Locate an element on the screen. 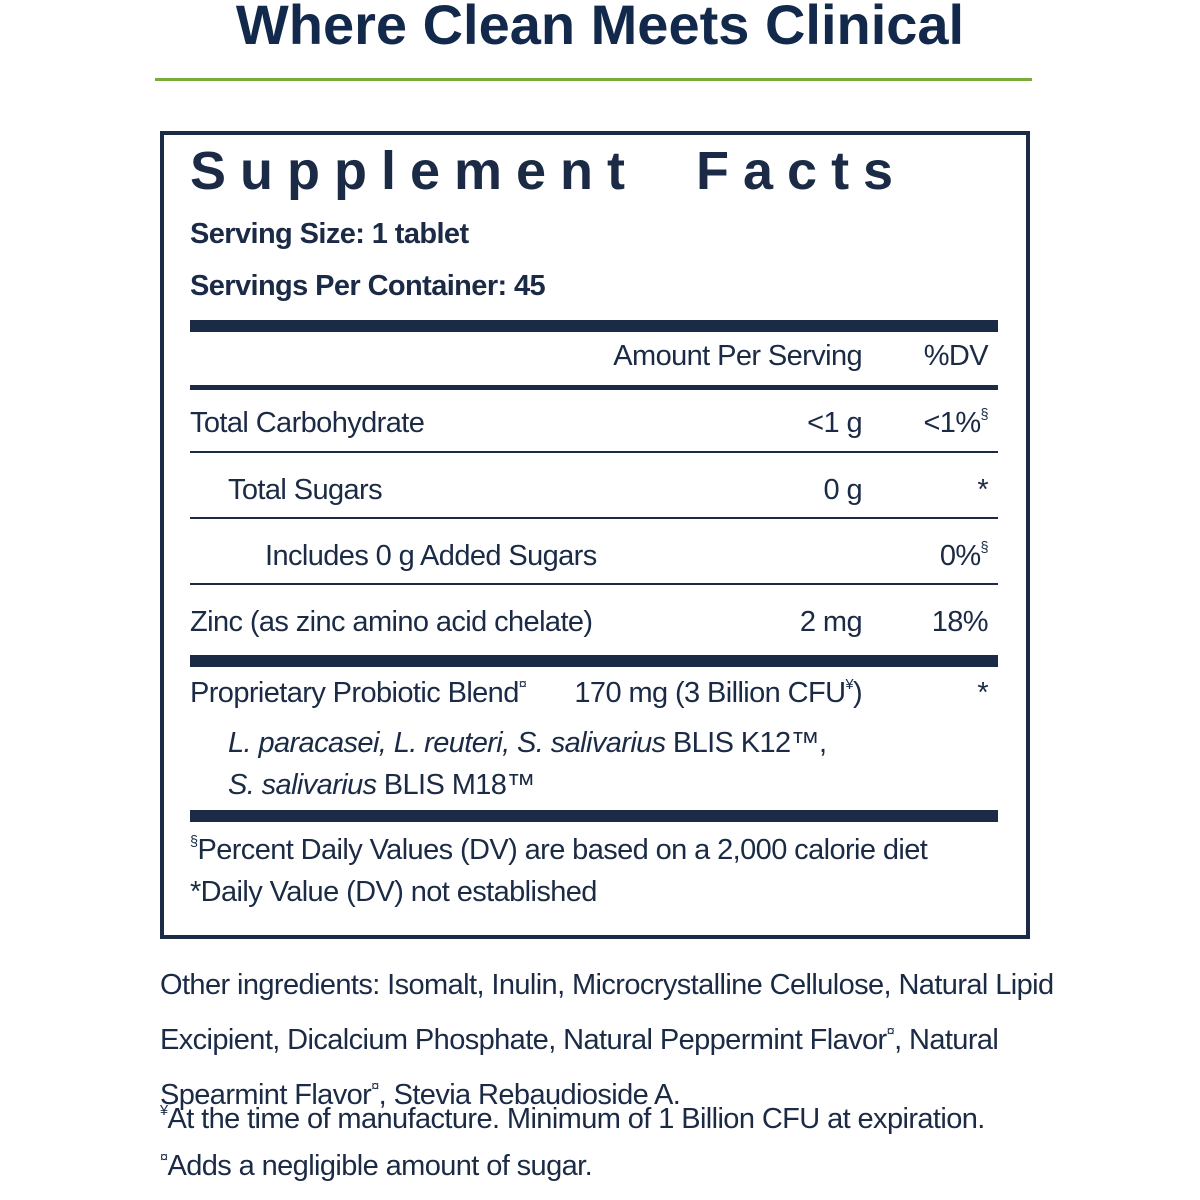 Image resolution: width=1200 pixels, height=1200 pixels. nutrient-name: Includes 0 g Added Sugars is located at coordinates (431, 556).